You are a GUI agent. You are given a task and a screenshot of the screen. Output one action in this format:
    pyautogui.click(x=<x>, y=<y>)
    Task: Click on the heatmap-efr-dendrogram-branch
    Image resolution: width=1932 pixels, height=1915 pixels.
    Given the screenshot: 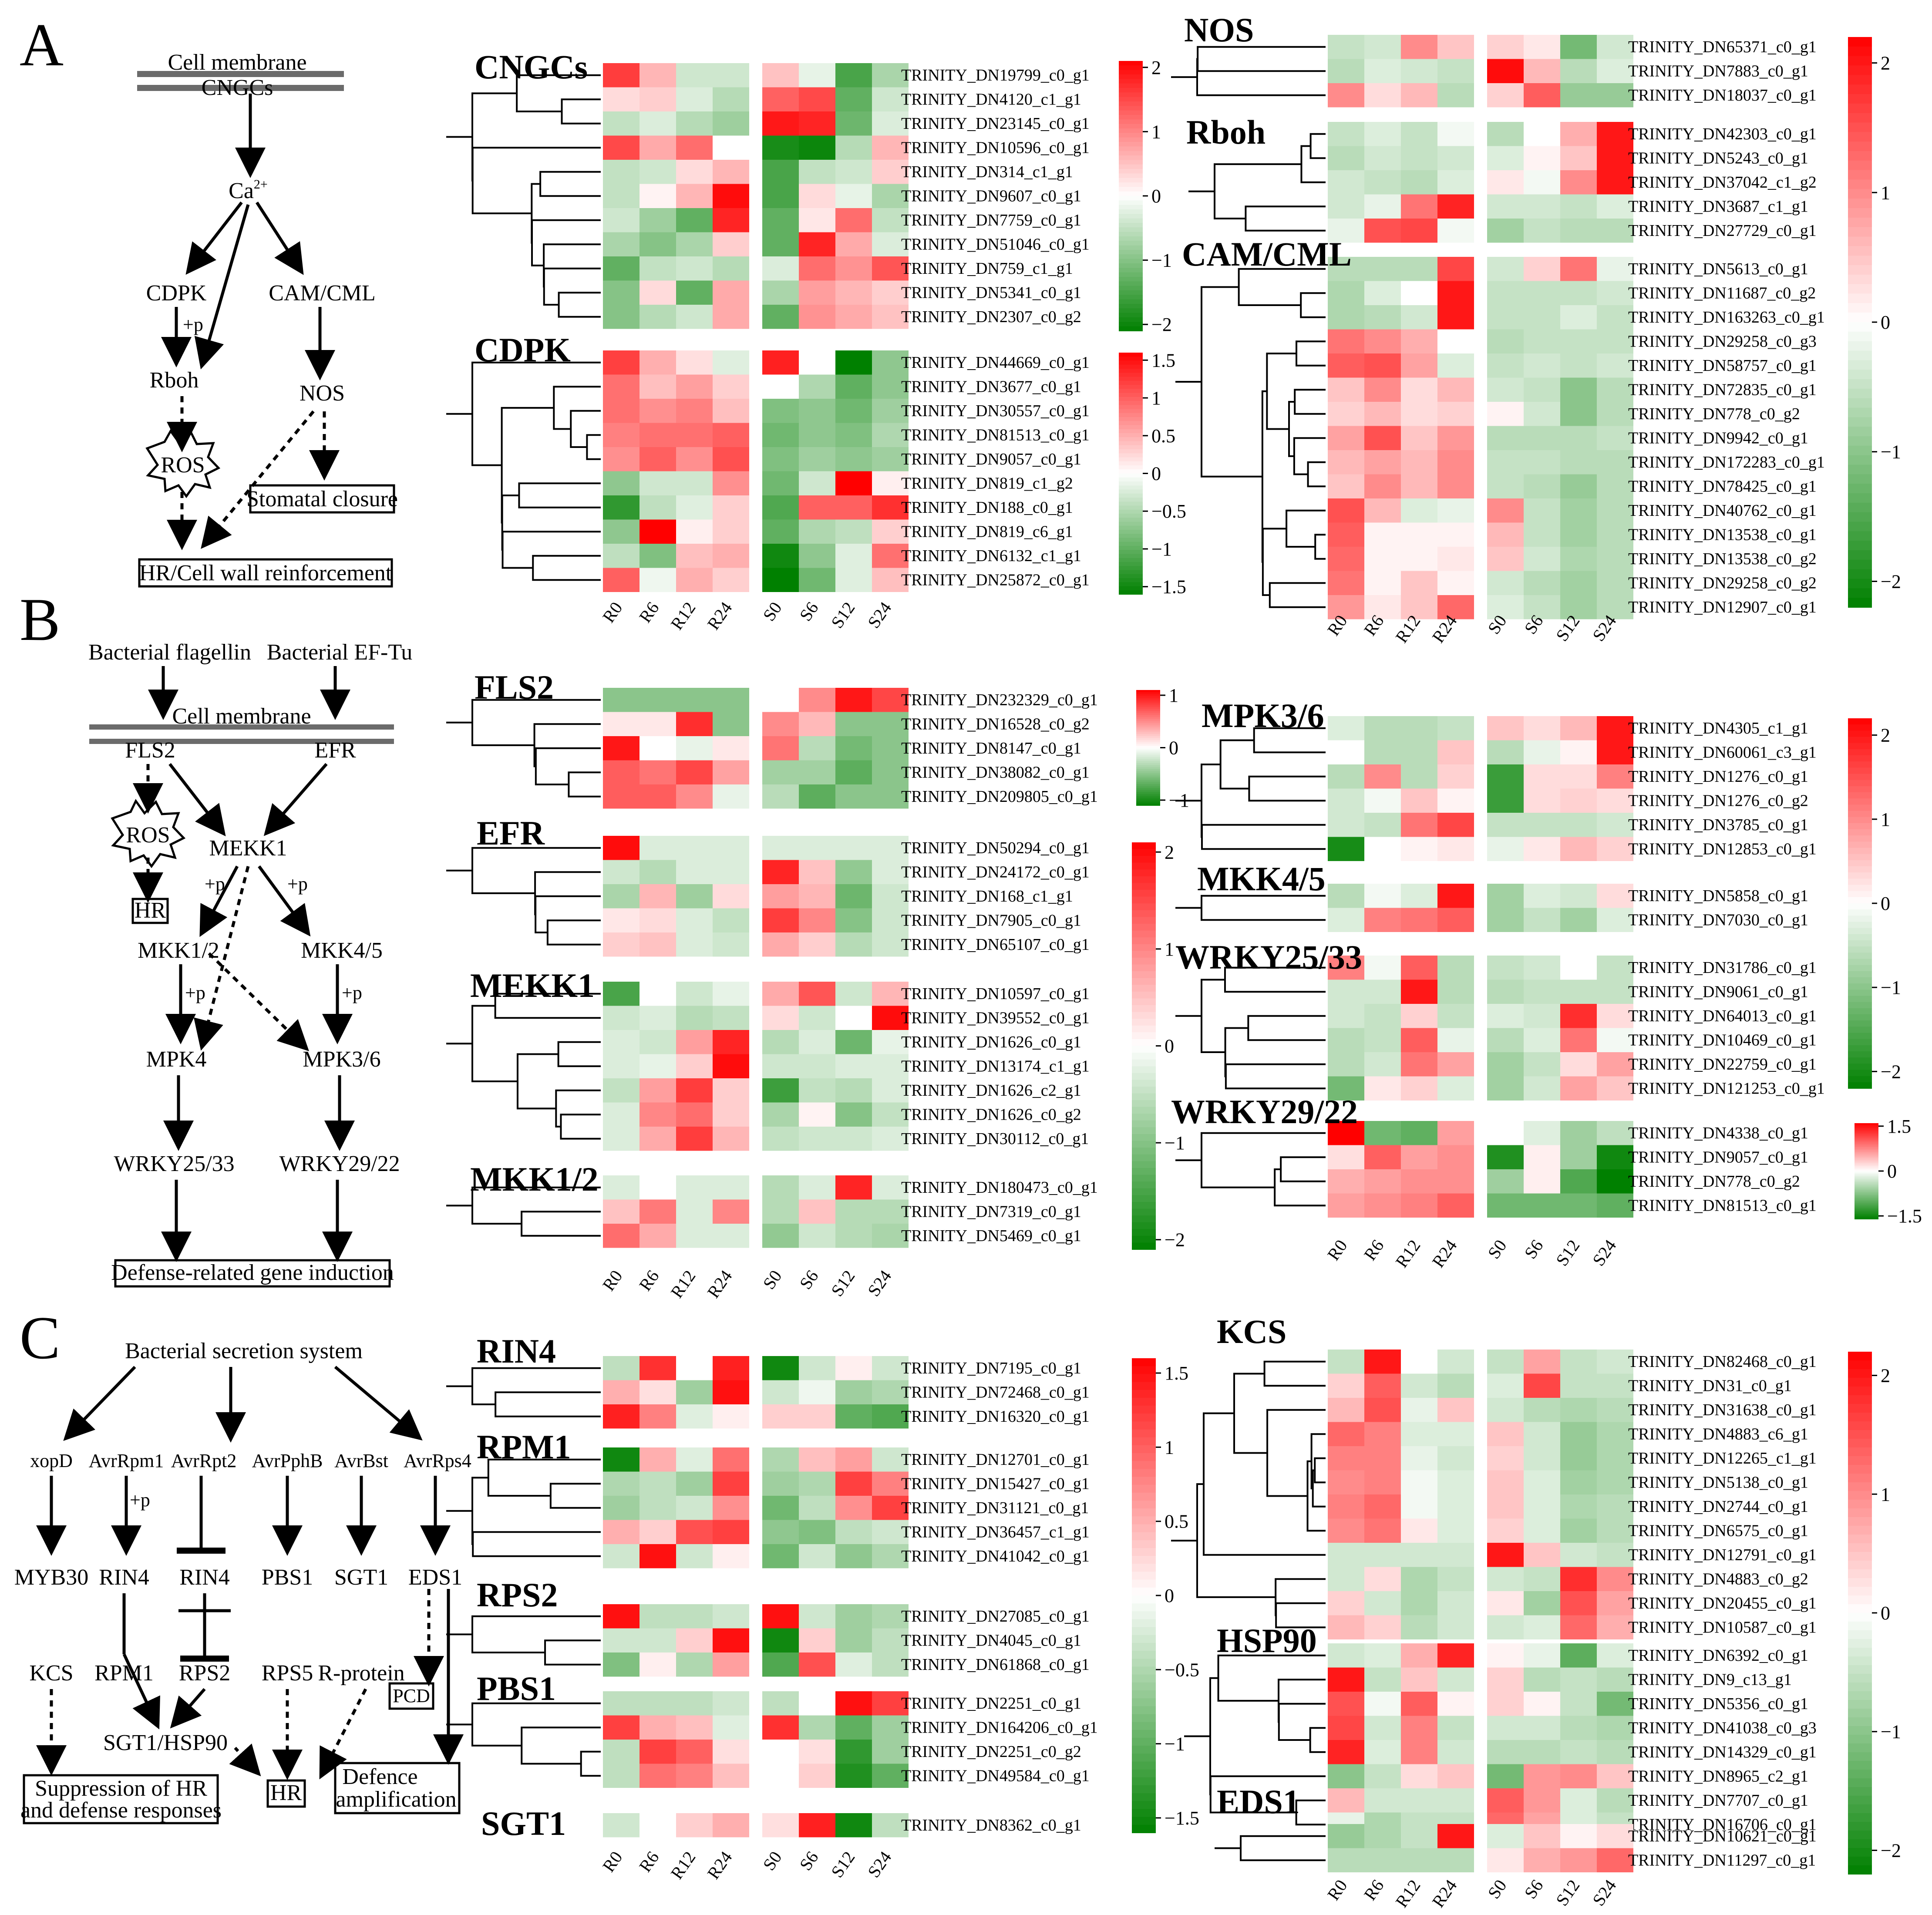 What is the action you would take?
    pyautogui.click(x=568, y=914)
    